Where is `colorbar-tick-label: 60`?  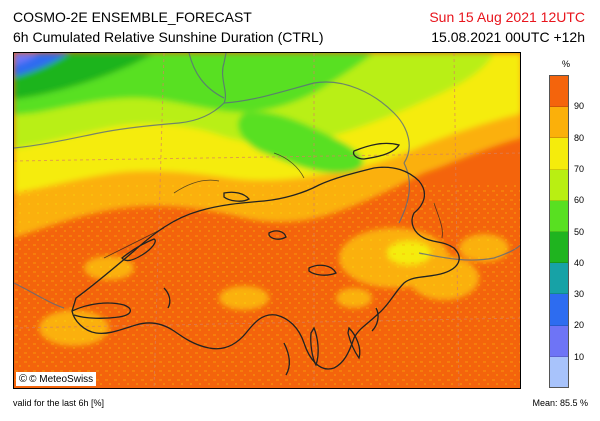 colorbar-tick-label: 60 is located at coordinates (579, 200).